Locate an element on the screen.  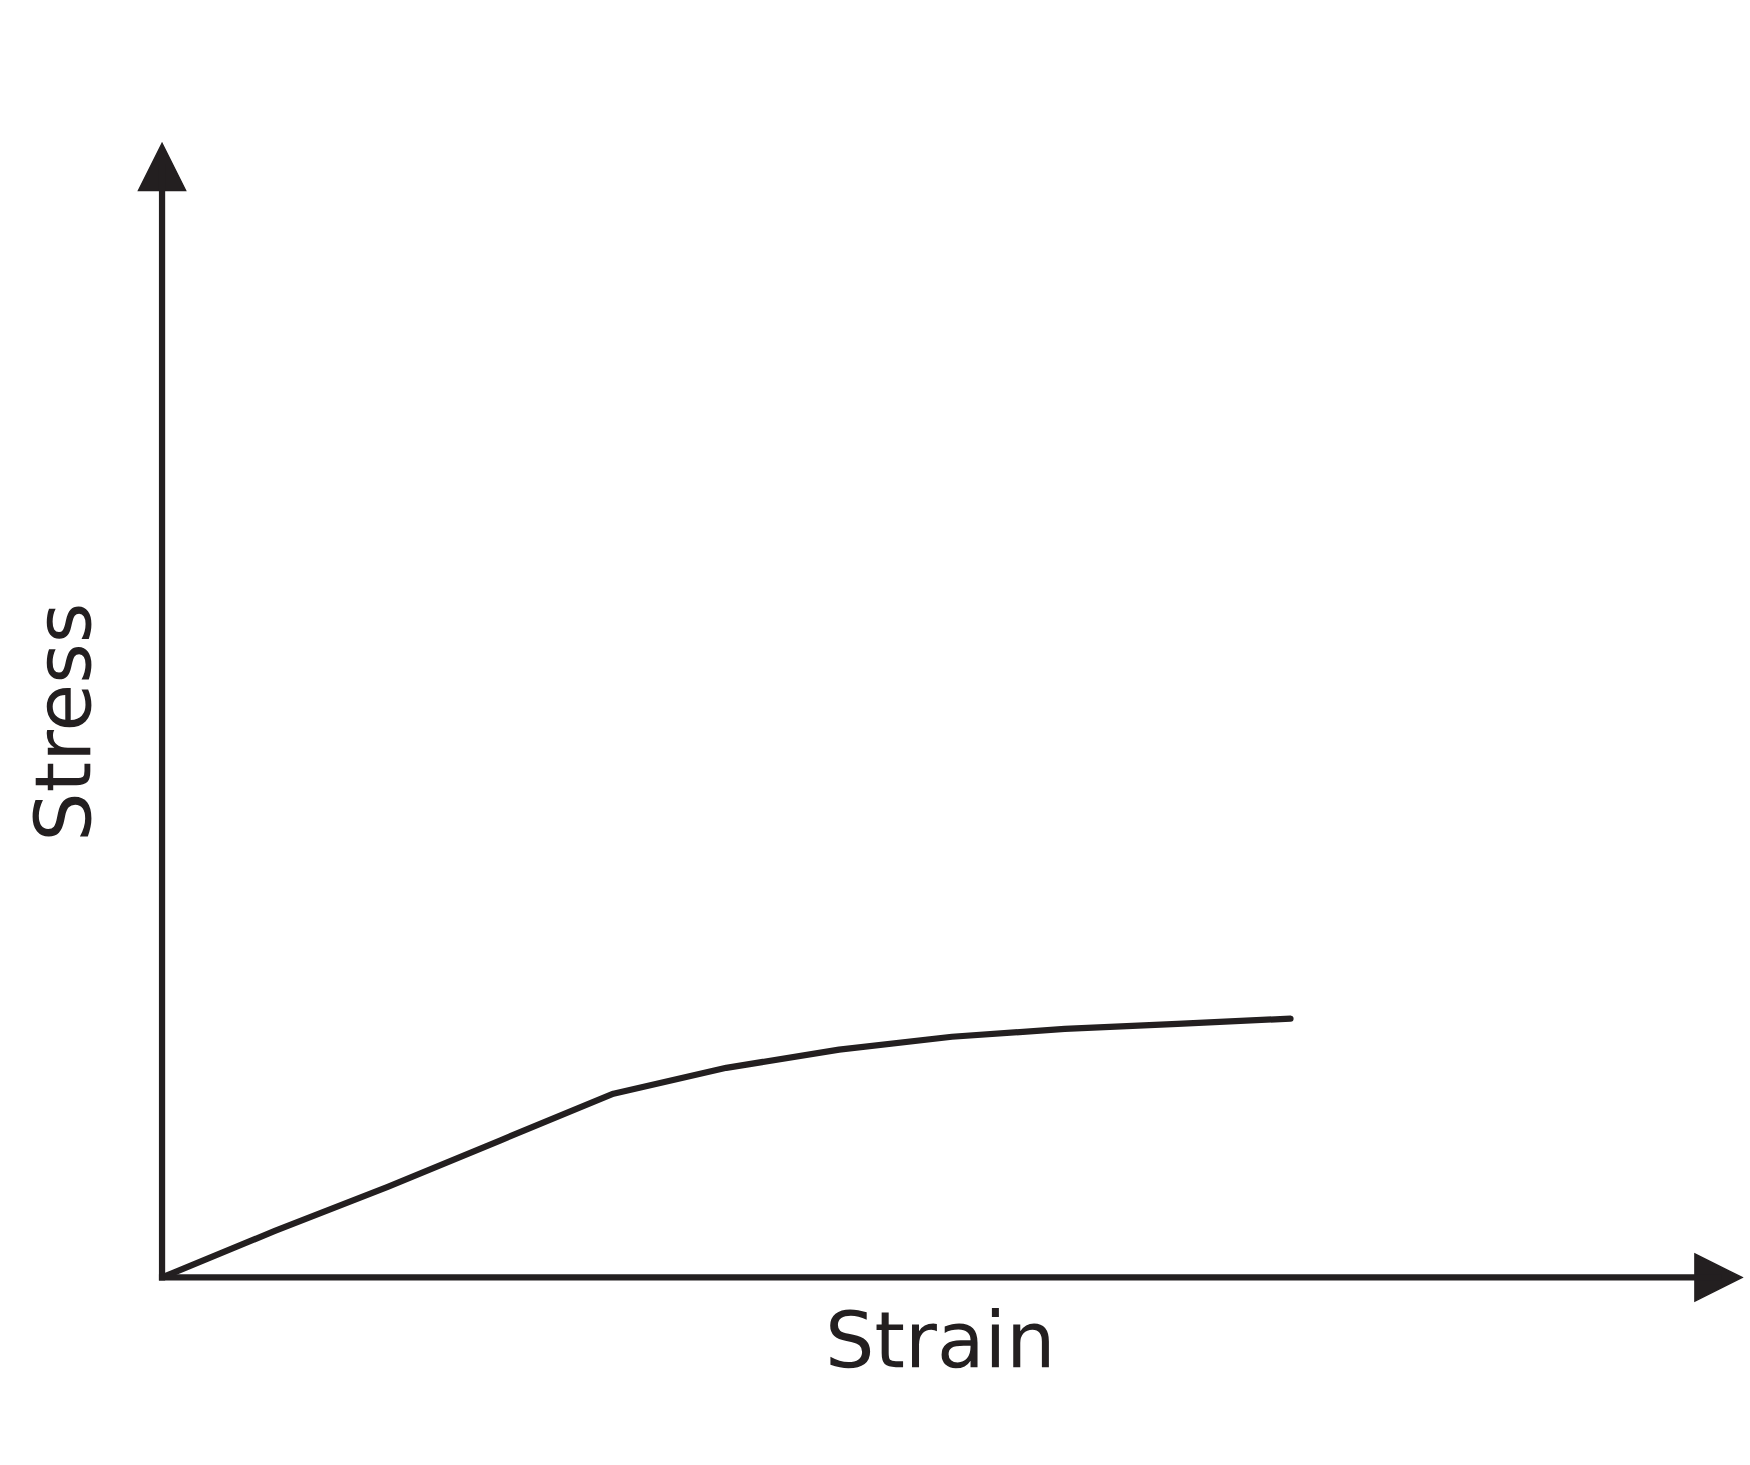
x-axis-title: Strain is located at coordinates (939, 1338).